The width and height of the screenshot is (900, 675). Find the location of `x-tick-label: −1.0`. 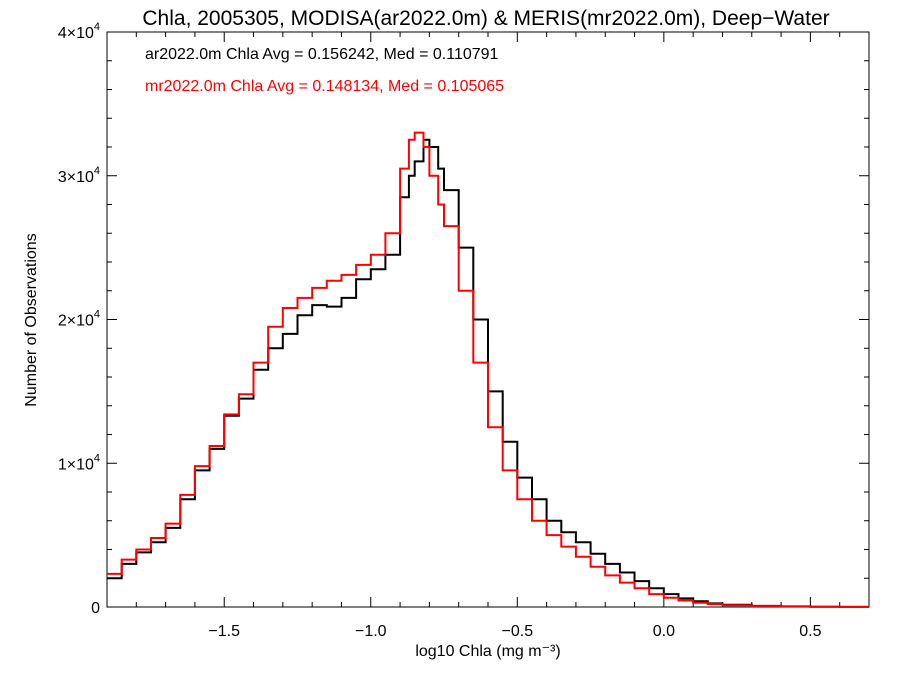

x-tick-label: −1.0 is located at coordinates (371, 631).